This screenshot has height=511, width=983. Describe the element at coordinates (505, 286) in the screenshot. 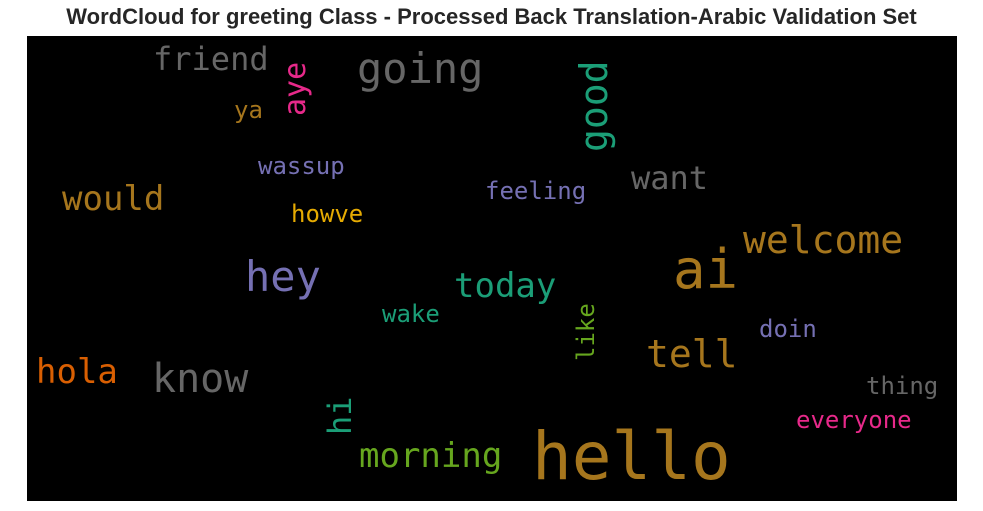

I see `word-today: today` at that location.